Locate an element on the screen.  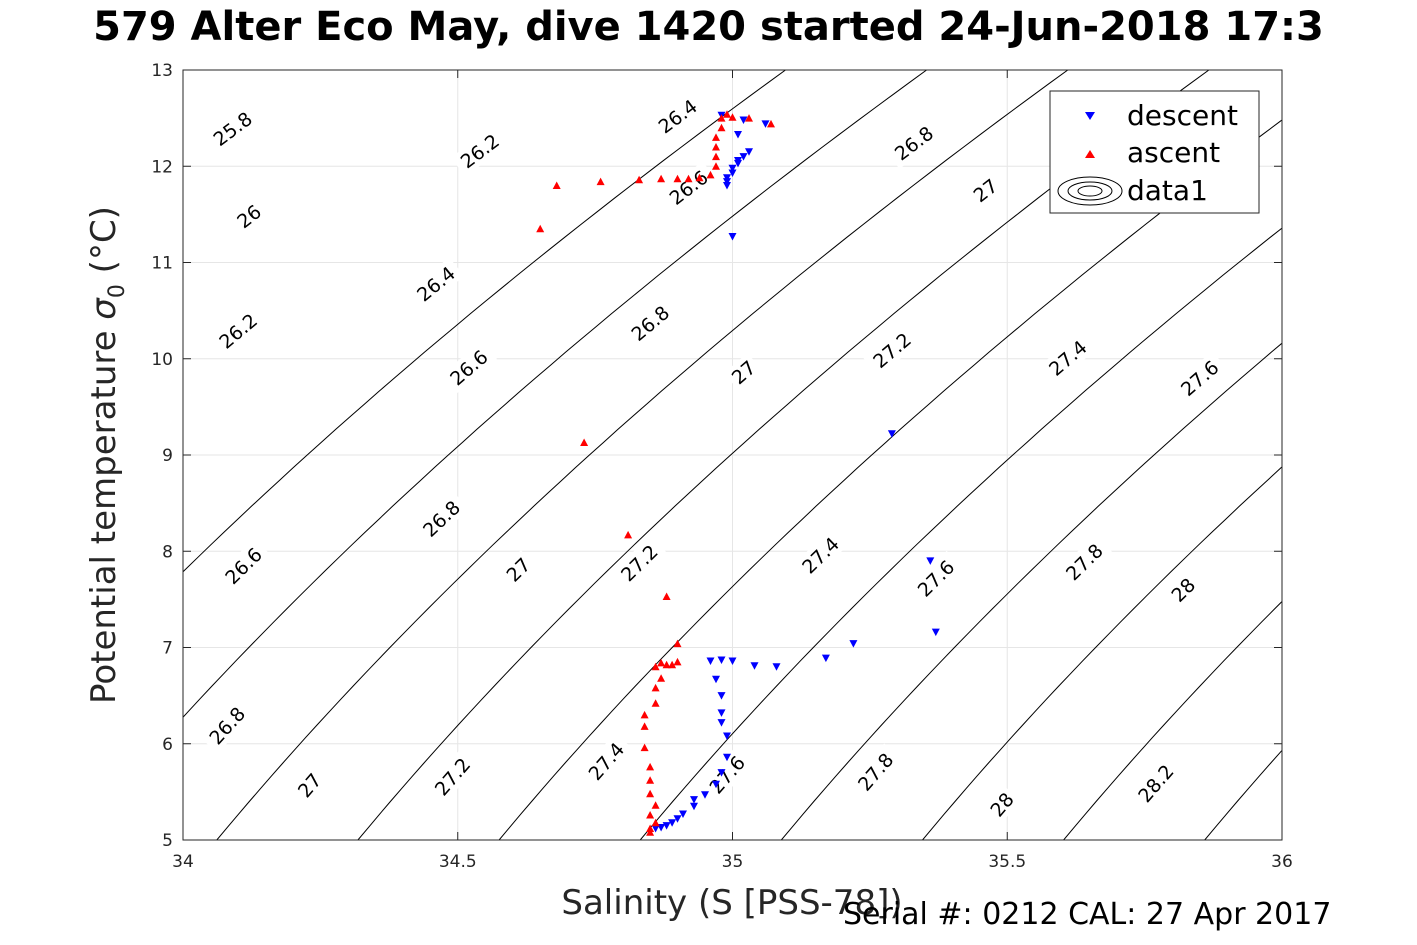
legend-ascent-label: ascent is located at coordinates (1173, 152).